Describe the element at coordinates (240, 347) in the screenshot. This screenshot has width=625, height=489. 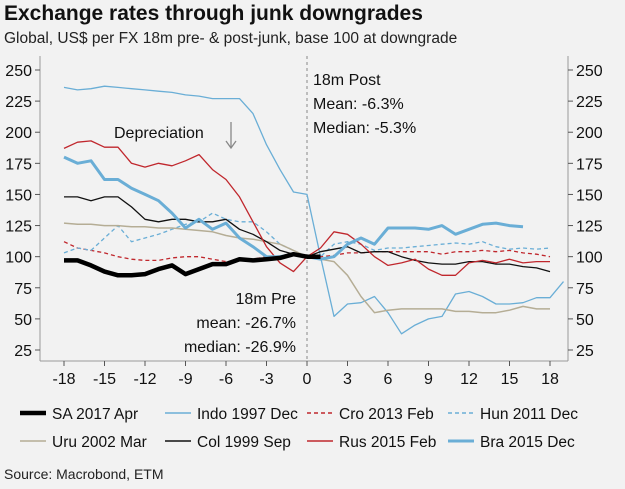
I see `annotation-pre-median: median: -26.9%` at that location.